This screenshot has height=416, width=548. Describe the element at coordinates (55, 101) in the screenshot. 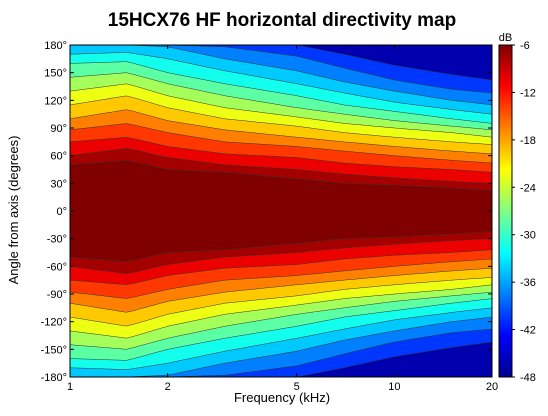

I see `y-tick-label: 120°` at that location.